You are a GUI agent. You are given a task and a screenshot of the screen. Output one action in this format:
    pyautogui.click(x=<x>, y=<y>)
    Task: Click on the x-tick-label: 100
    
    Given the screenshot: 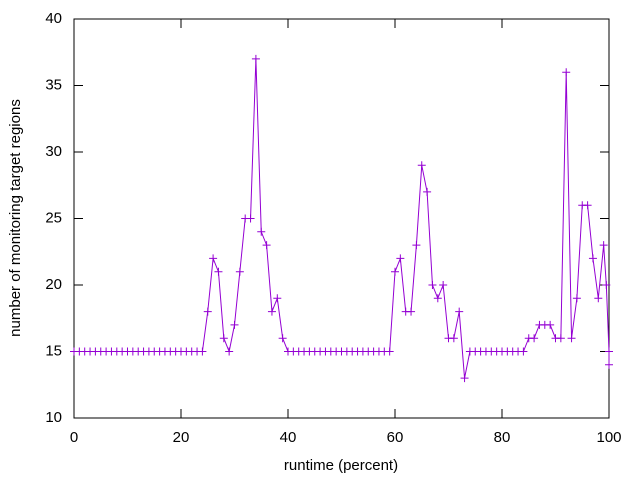 What is the action you would take?
    pyautogui.click(x=608, y=437)
    